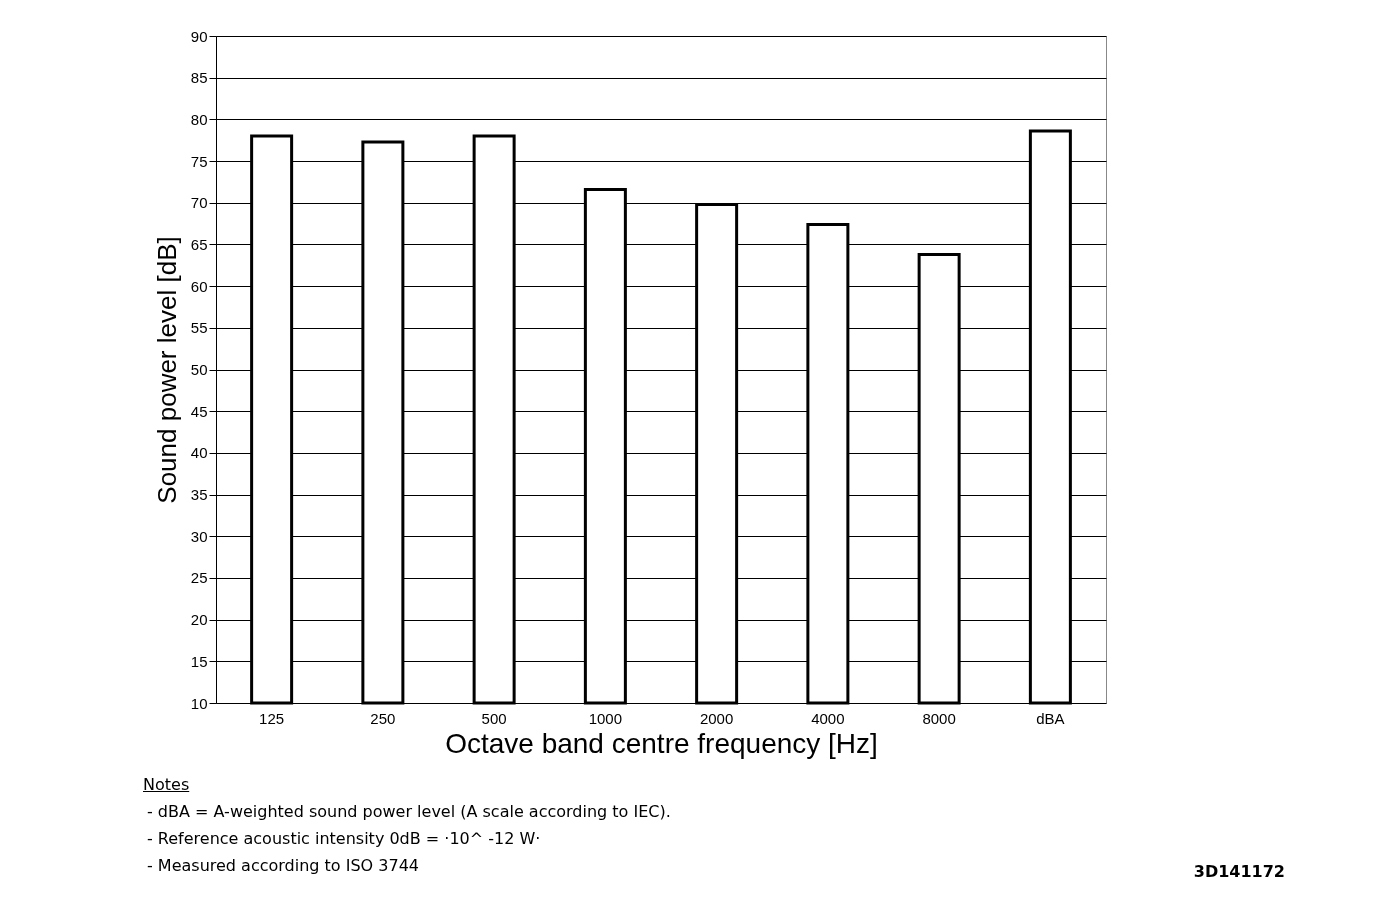 Image resolution: width=1373 pixels, height=906 pixels. Describe the element at coordinates (199, 411) in the screenshot. I see `y-tick-label: 45` at that location.